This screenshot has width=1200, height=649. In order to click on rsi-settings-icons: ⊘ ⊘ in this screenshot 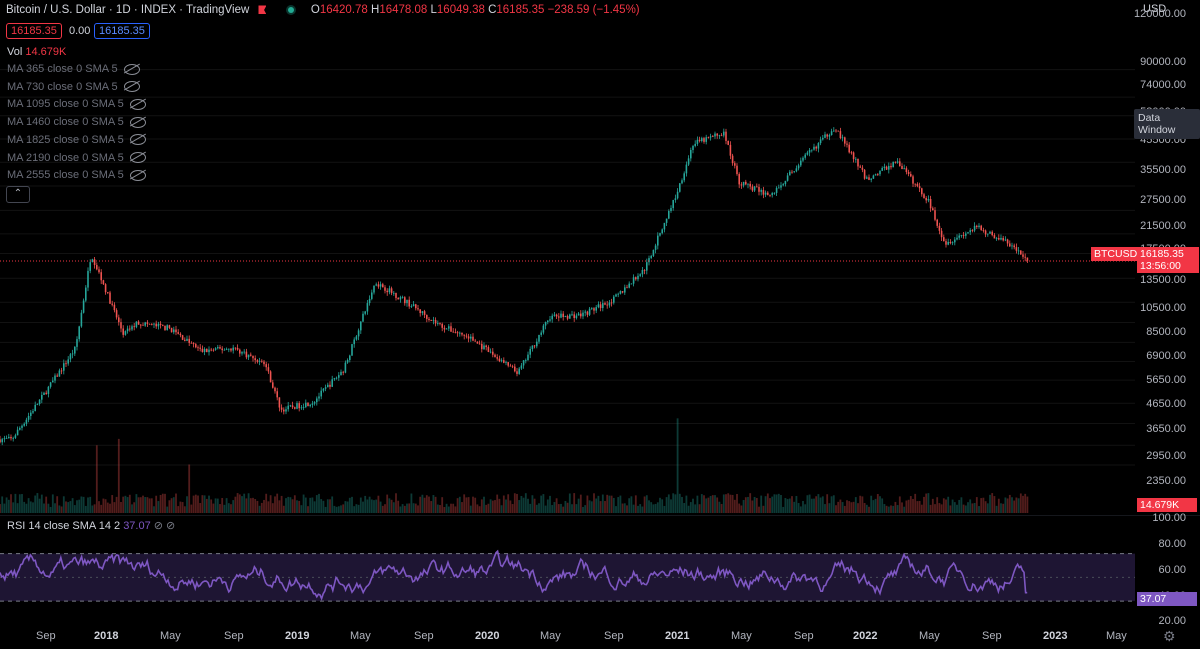, I will do `click(164, 526)`.